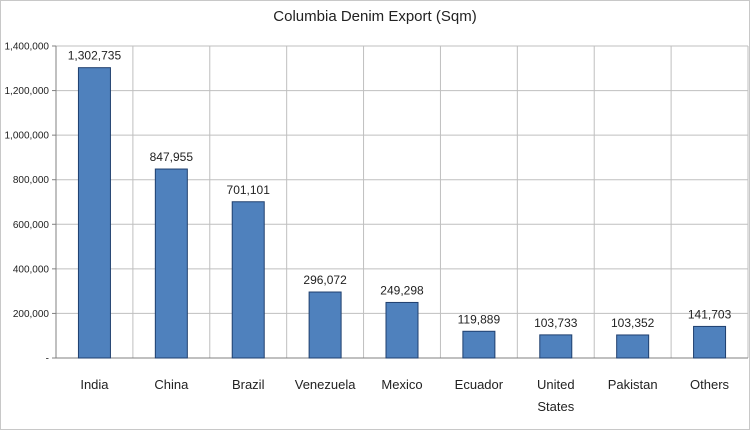  What do you see at coordinates (249, 190) in the screenshot?
I see `data-label: 701,101` at bounding box center [249, 190].